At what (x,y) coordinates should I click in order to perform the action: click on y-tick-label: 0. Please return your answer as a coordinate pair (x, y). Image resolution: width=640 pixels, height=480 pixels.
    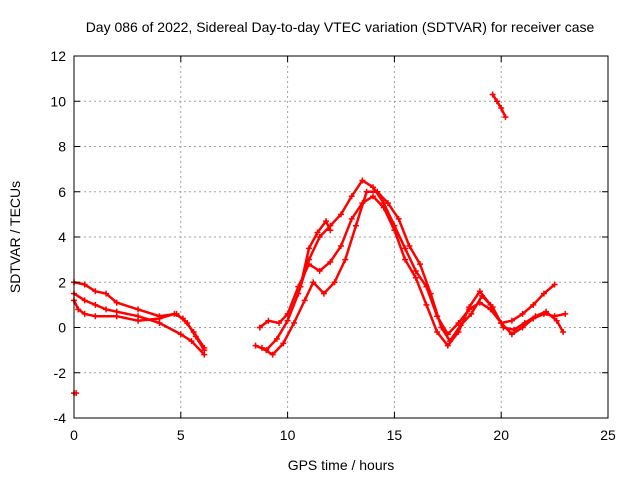
    Looking at the image, I should click on (62, 328).